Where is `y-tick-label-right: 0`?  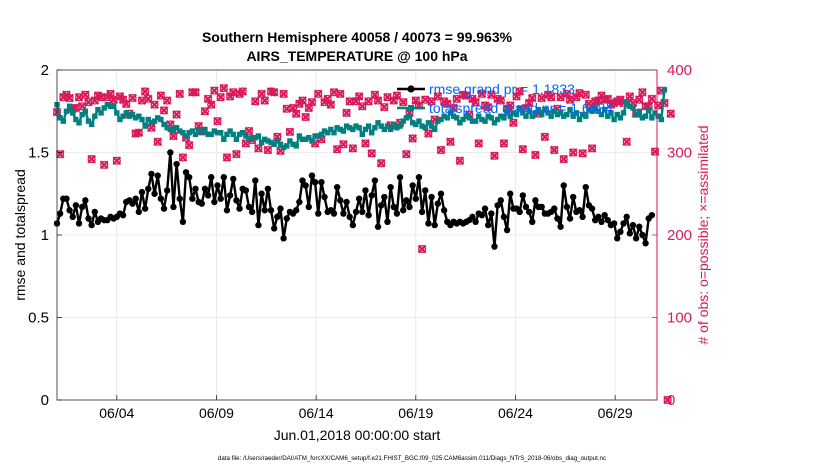 y-tick-label-right: 0 is located at coordinates (671, 400).